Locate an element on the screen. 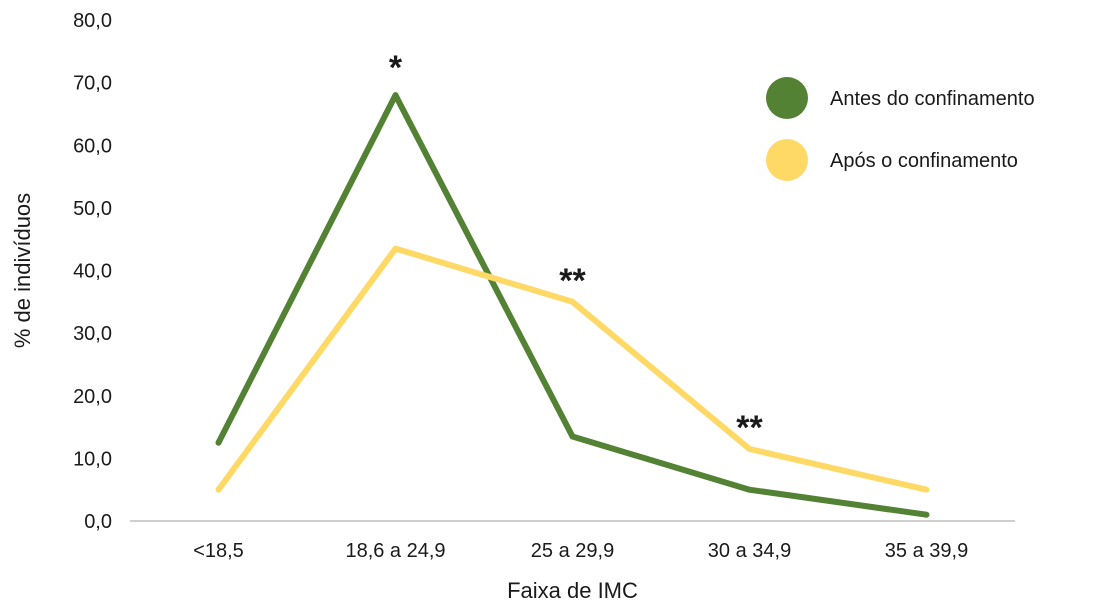 The width and height of the screenshot is (1099, 603). legend-label: Antes do confinamento is located at coordinates (932, 99).